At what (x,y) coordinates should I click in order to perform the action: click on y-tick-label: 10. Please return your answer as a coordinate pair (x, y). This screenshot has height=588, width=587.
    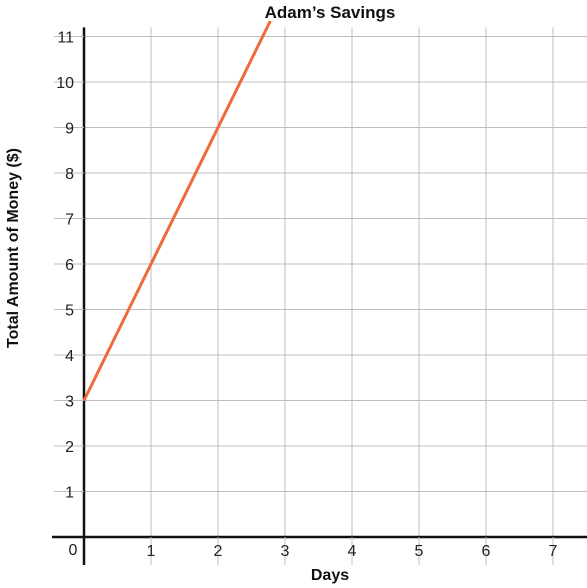
    Looking at the image, I should click on (65, 83).